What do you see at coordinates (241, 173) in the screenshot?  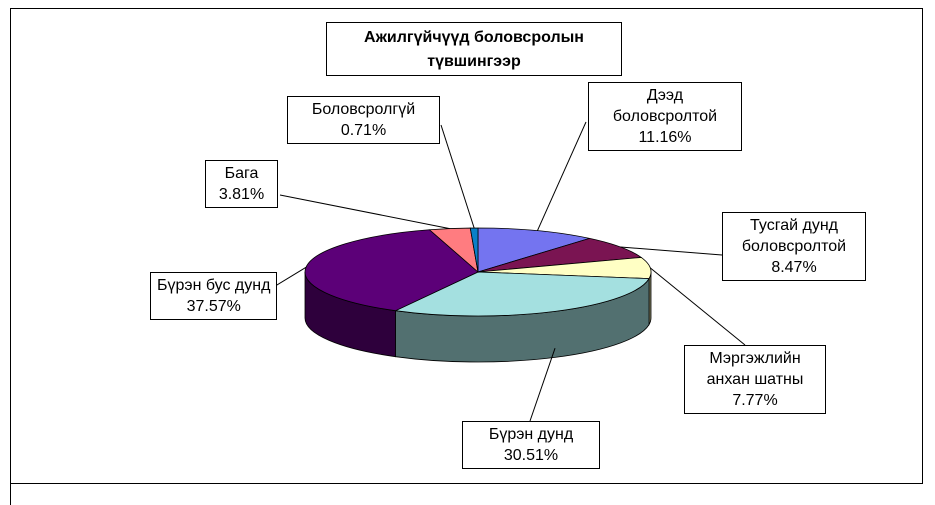 I see `label-name: Бага` at bounding box center [241, 173].